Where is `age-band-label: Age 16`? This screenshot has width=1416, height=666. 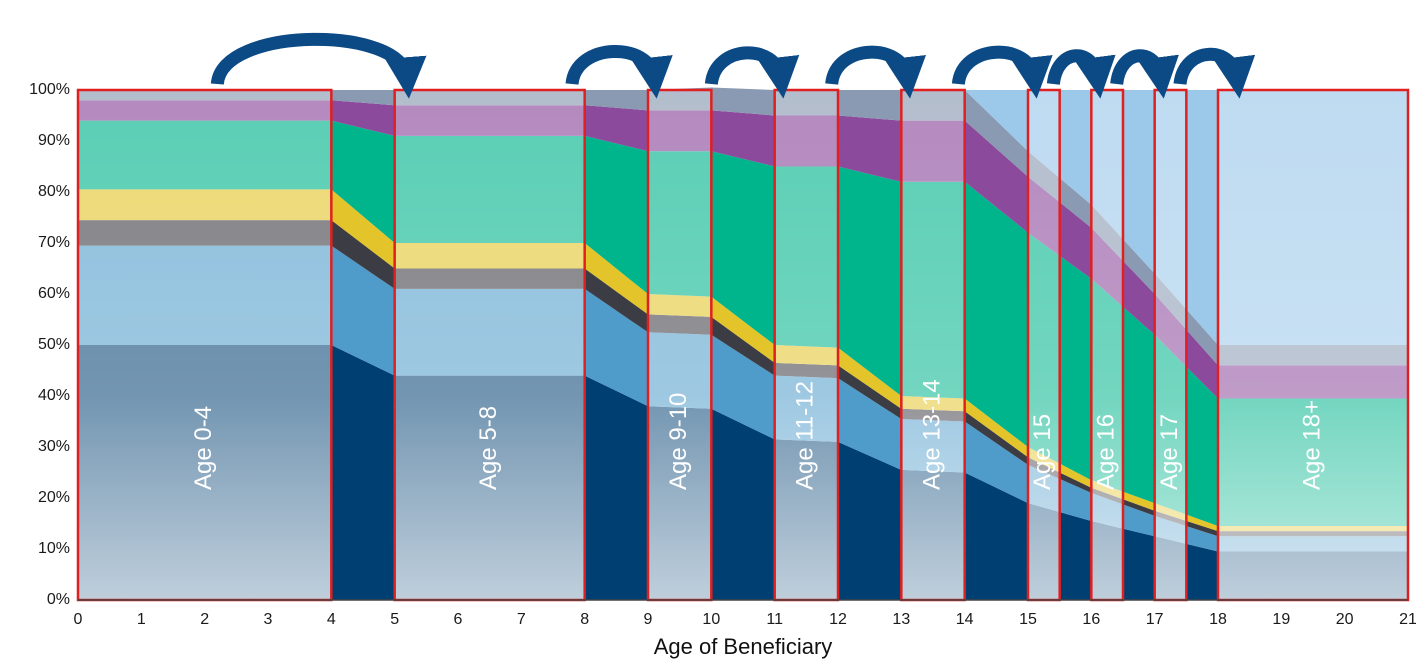
age-band-label: Age 16 is located at coordinates (1106, 452).